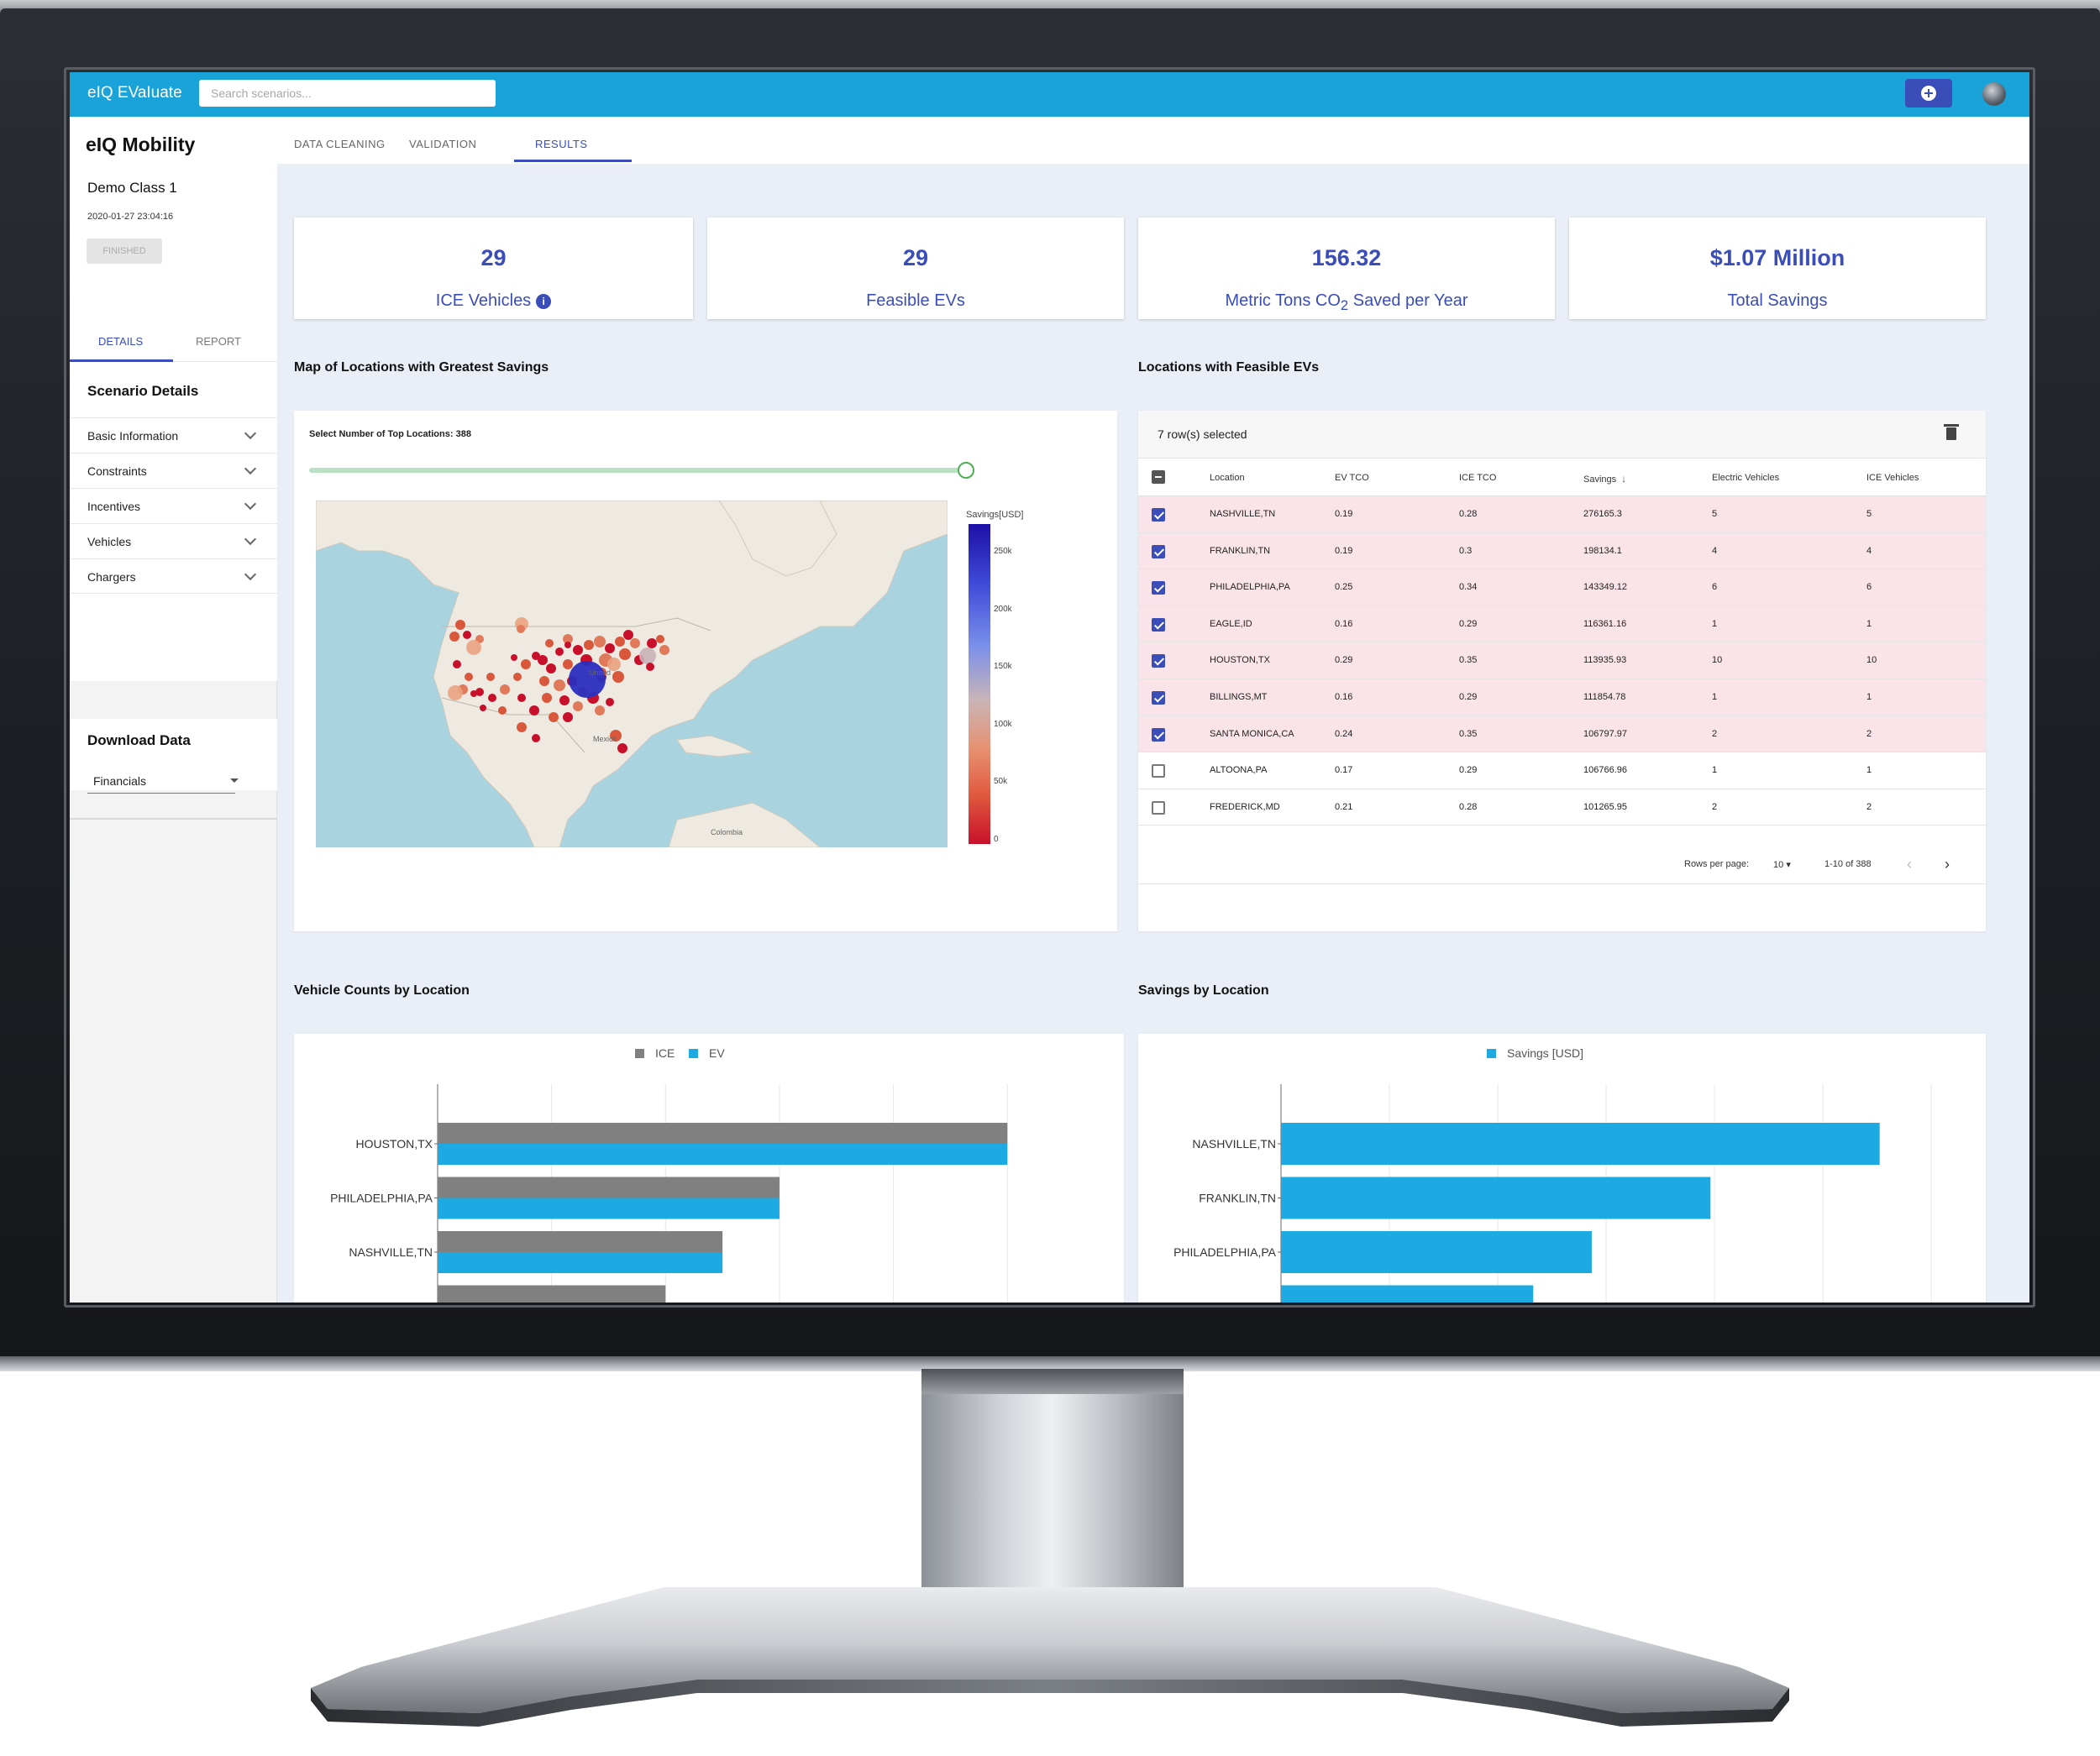 The height and width of the screenshot is (1756, 2100). Describe the element at coordinates (1562, 698) in the screenshot. I see `table-row: BILLINGS,MT 0.16 0.29 111854.78 1 1` at that location.